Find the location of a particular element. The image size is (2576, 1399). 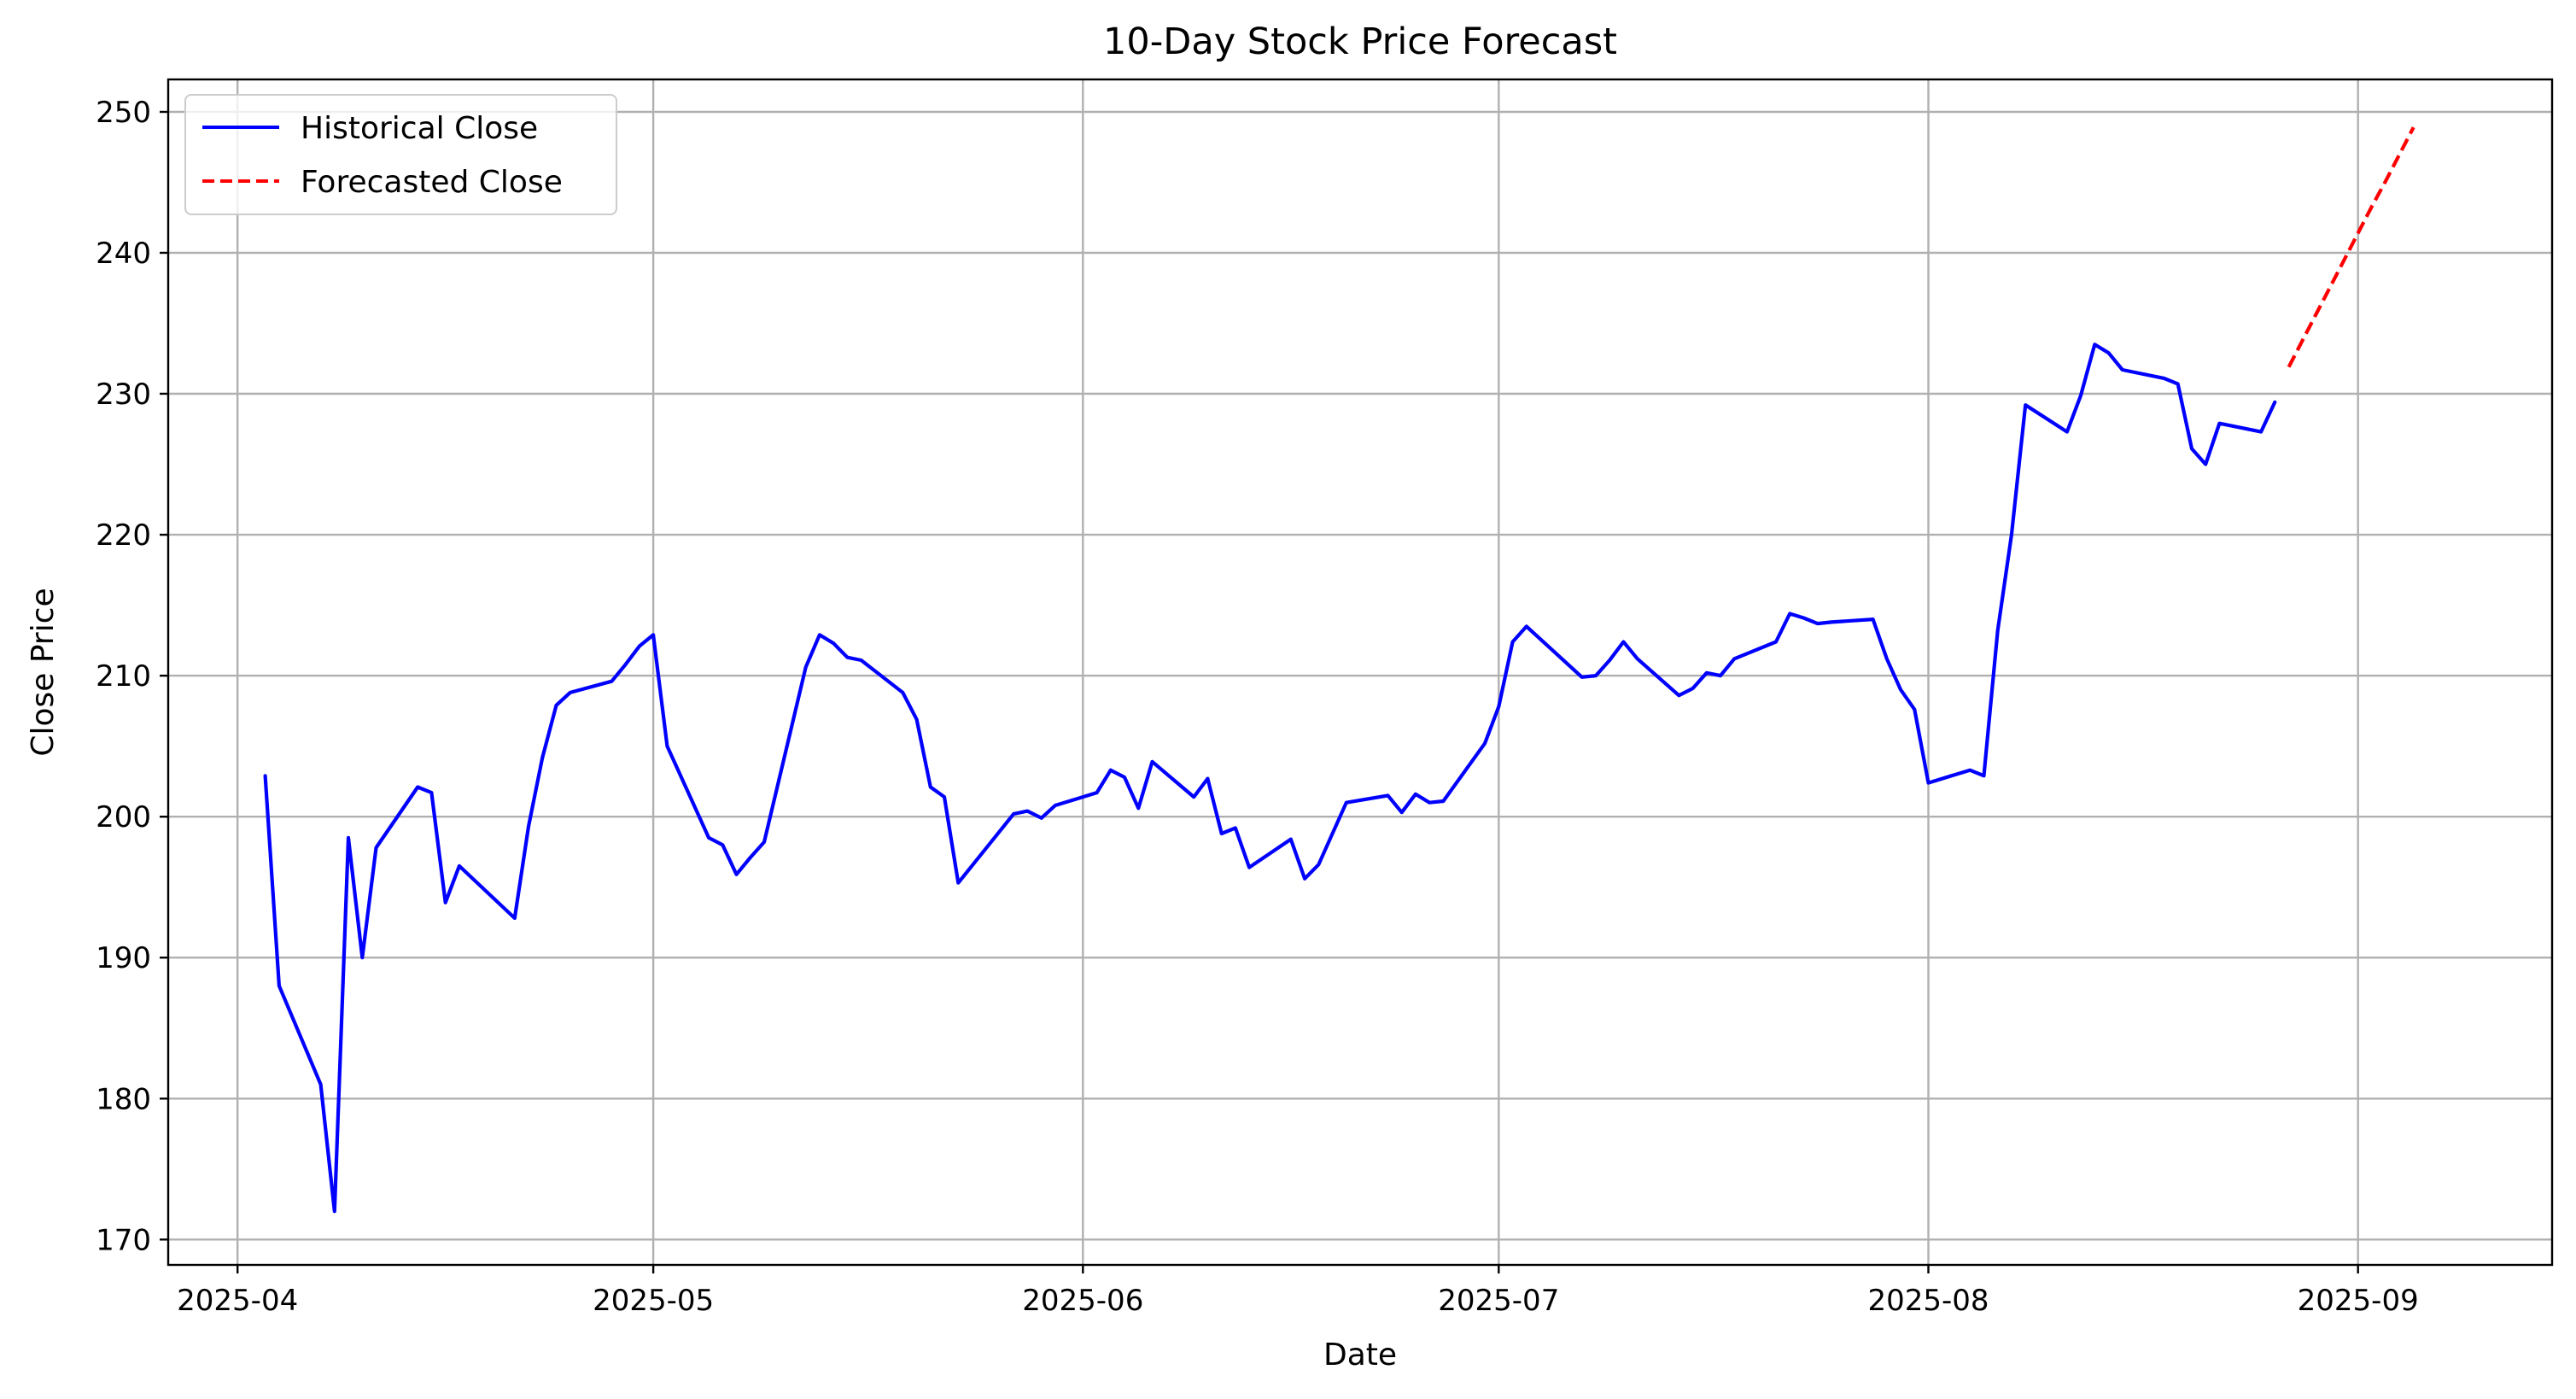

x-tick-label: 2025-08 is located at coordinates (1928, 1301).